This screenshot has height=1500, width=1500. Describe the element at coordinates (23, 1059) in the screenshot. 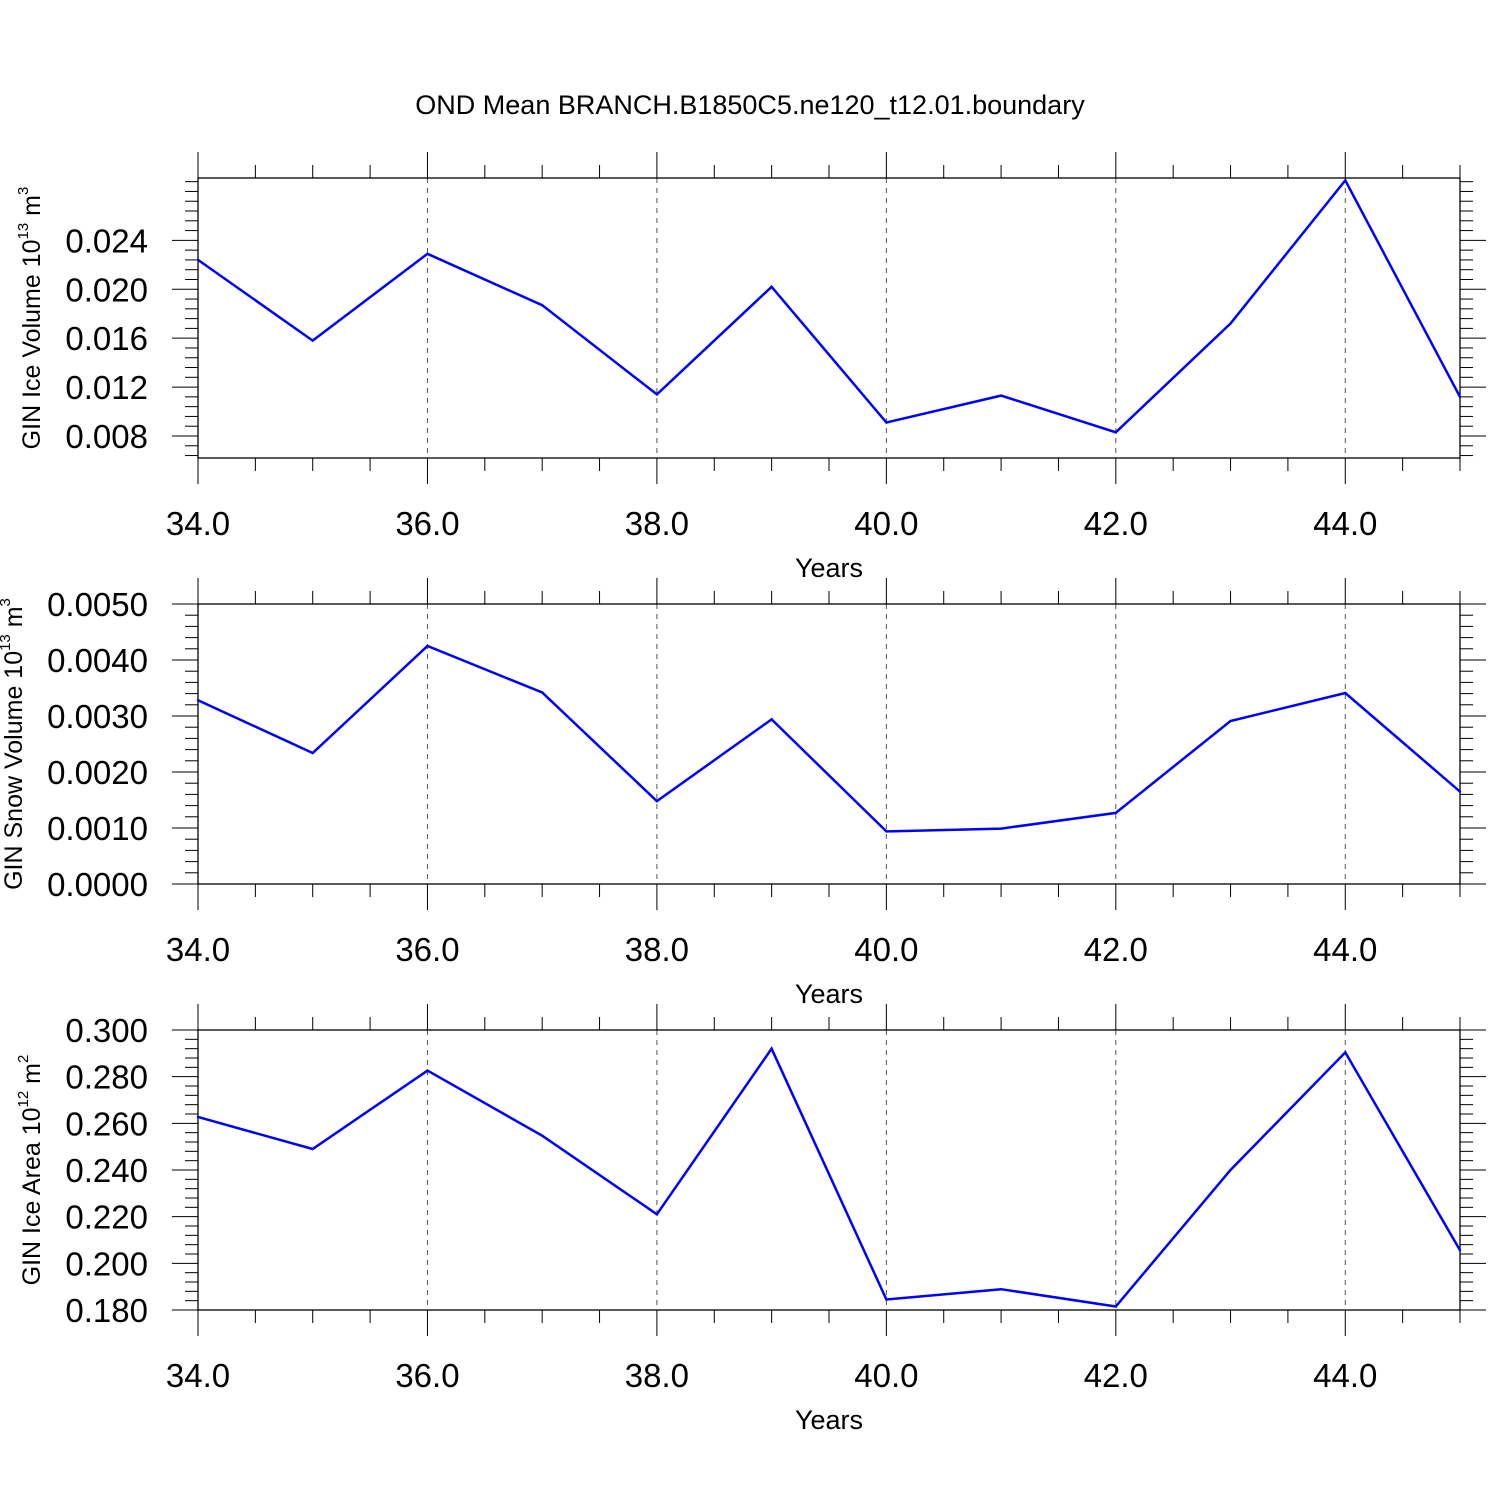

I see `y-axis-title-unit-exp: 2` at that location.